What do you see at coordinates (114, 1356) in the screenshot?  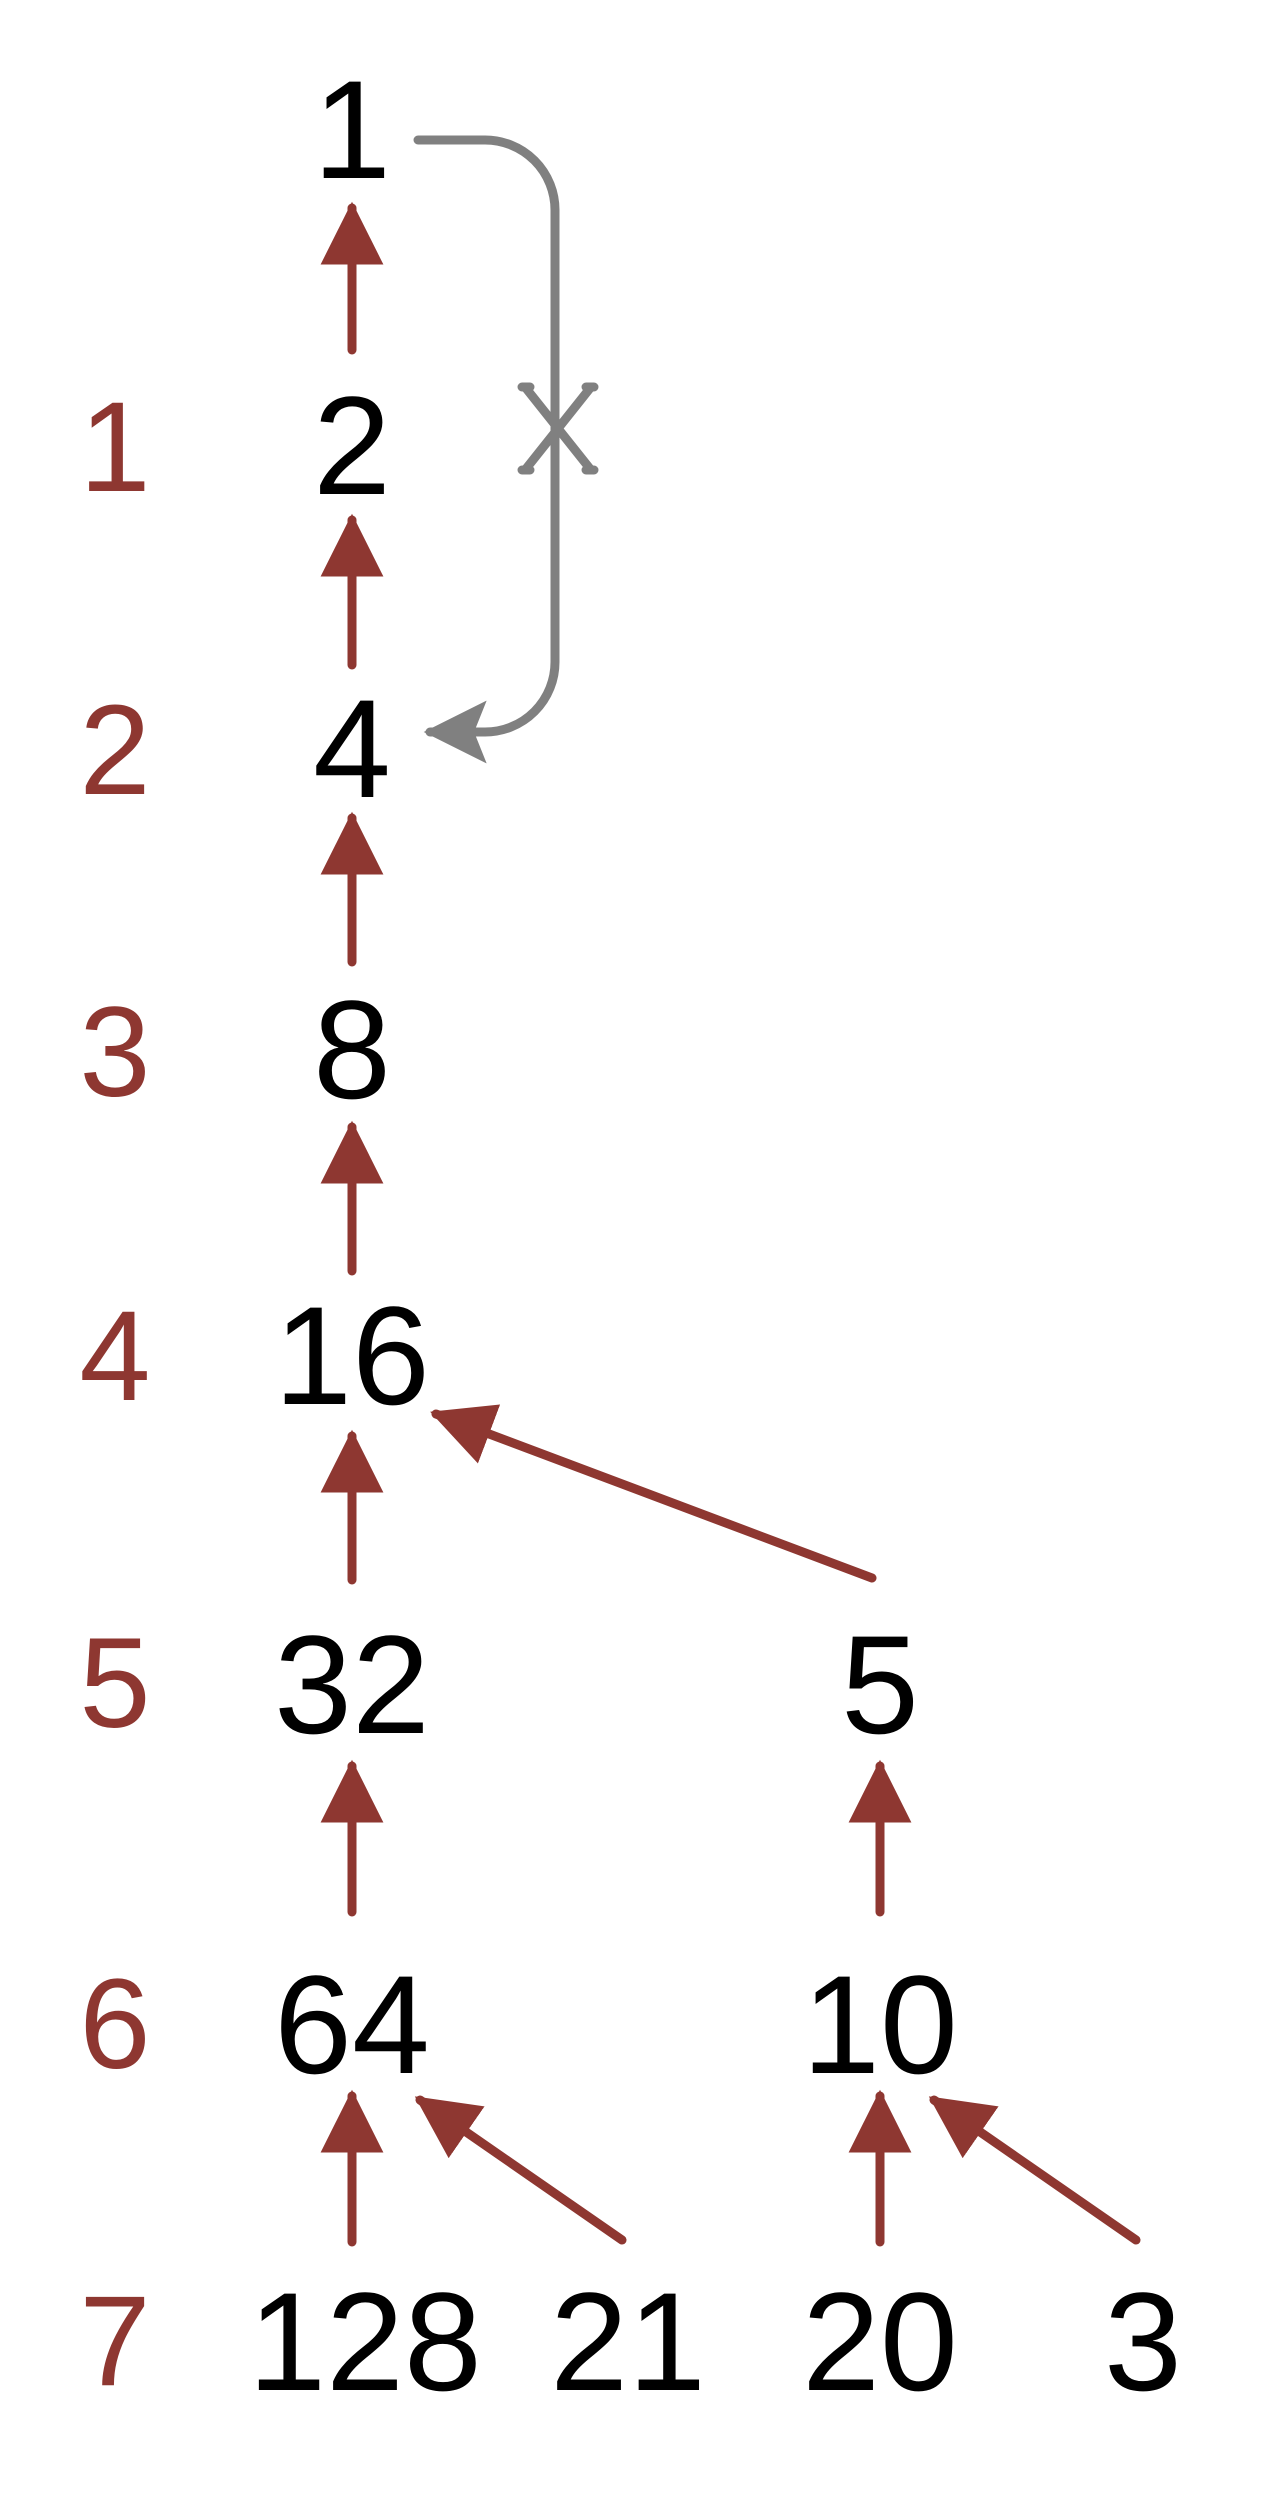 I see `step-label-4: 4` at bounding box center [114, 1356].